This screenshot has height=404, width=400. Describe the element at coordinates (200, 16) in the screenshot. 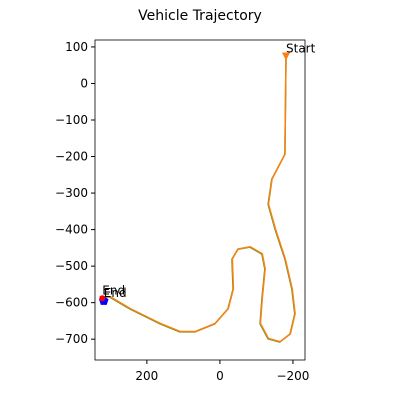

I see `chart-title: Vehicle Trajectory` at that location.